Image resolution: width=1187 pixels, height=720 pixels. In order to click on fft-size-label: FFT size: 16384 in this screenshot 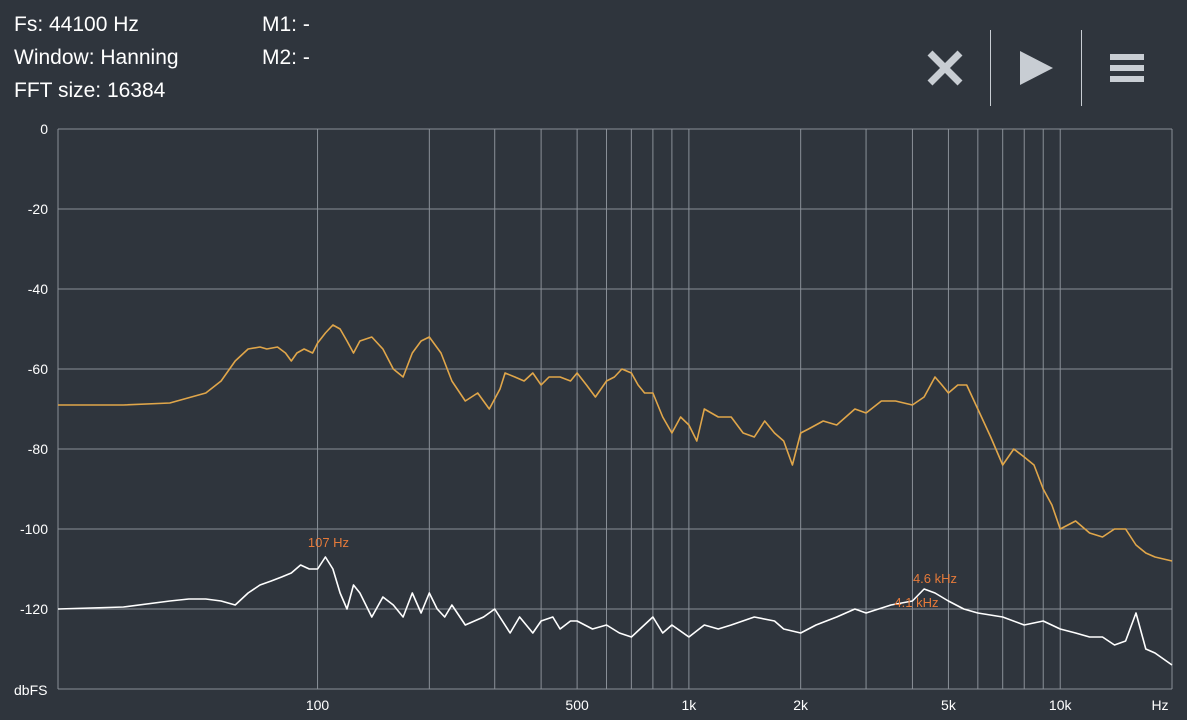, I will do `click(90, 90)`.